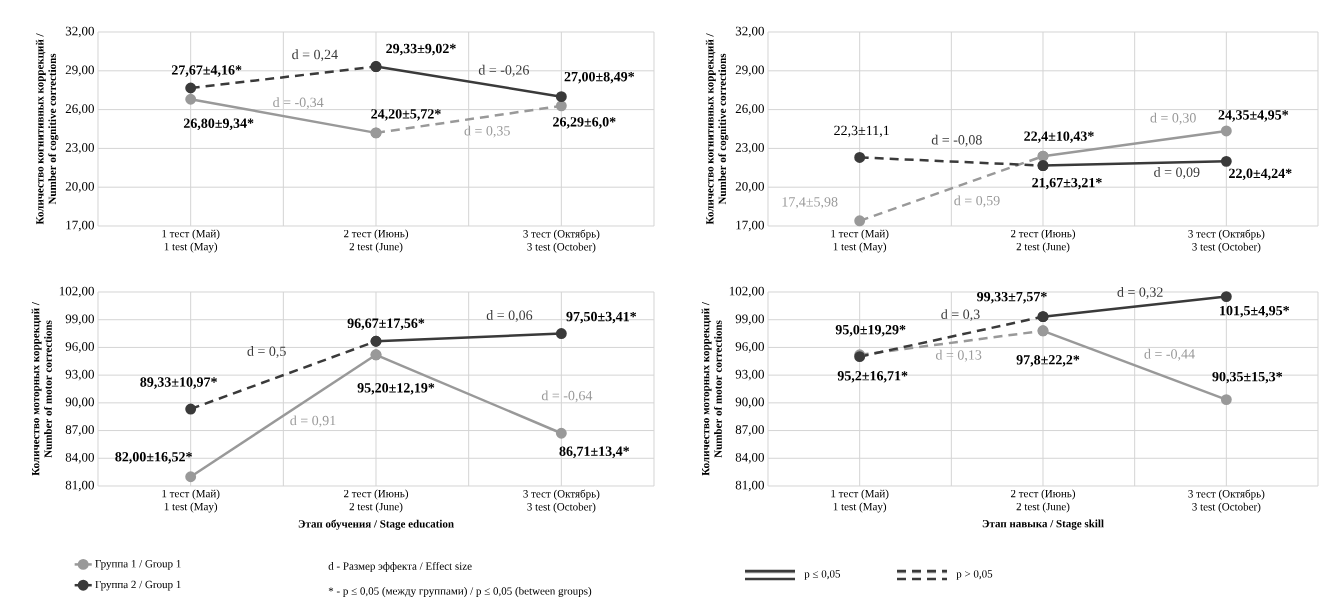 The width and height of the screenshot is (1322, 602). Describe the element at coordinates (376, 524) in the screenshot. I see `x-axis-title: Этап обучения / Stage education` at that location.